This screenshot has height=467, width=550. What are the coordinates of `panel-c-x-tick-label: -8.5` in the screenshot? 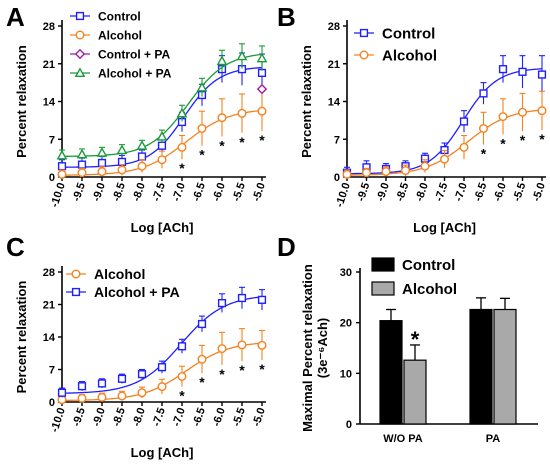 It's located at (119, 417).